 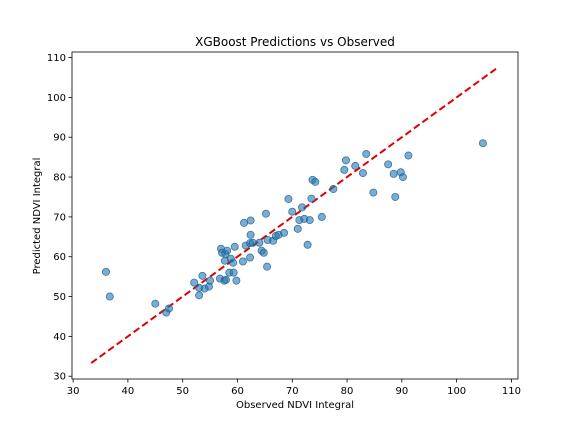 I want to click on y-tick-label: 110, so click(x=56, y=58).